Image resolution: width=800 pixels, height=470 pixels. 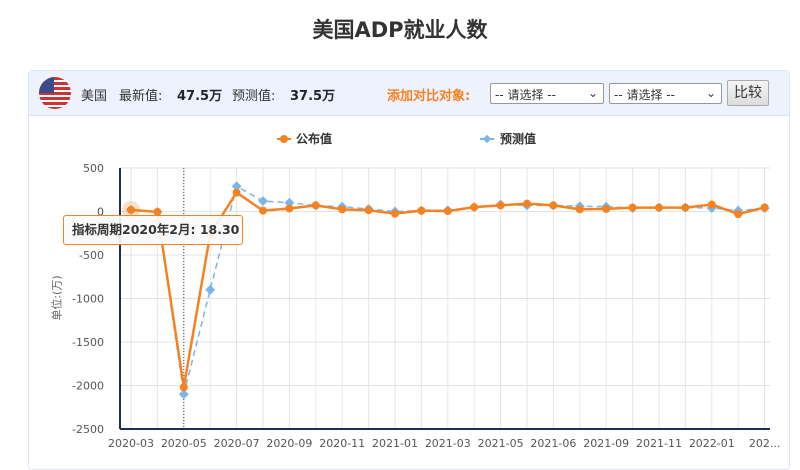 I want to click on y-tick-label: 0, so click(x=100, y=212).